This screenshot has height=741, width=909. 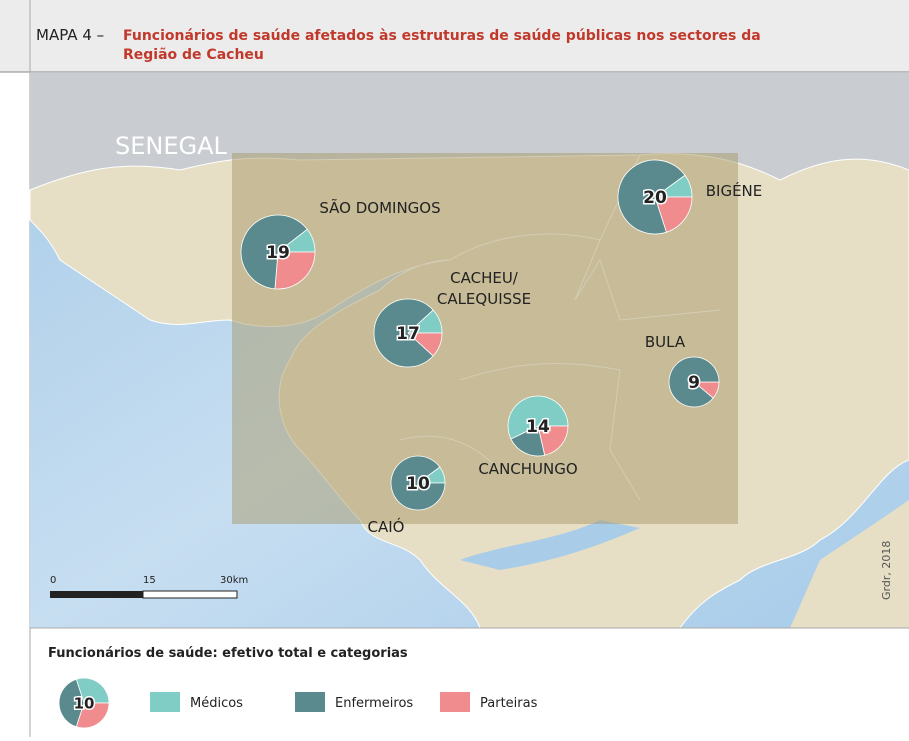 What do you see at coordinates (374, 703) in the screenshot?
I see `legend-label: Enfermeiros` at bounding box center [374, 703].